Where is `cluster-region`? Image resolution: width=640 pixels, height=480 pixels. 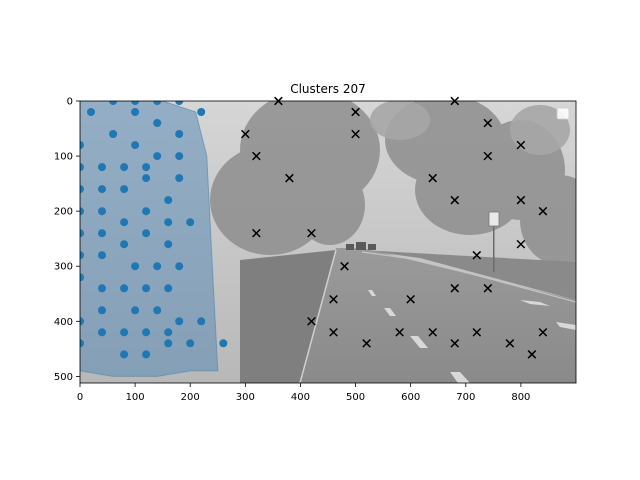
cluster-region is located at coordinates (149, 239).